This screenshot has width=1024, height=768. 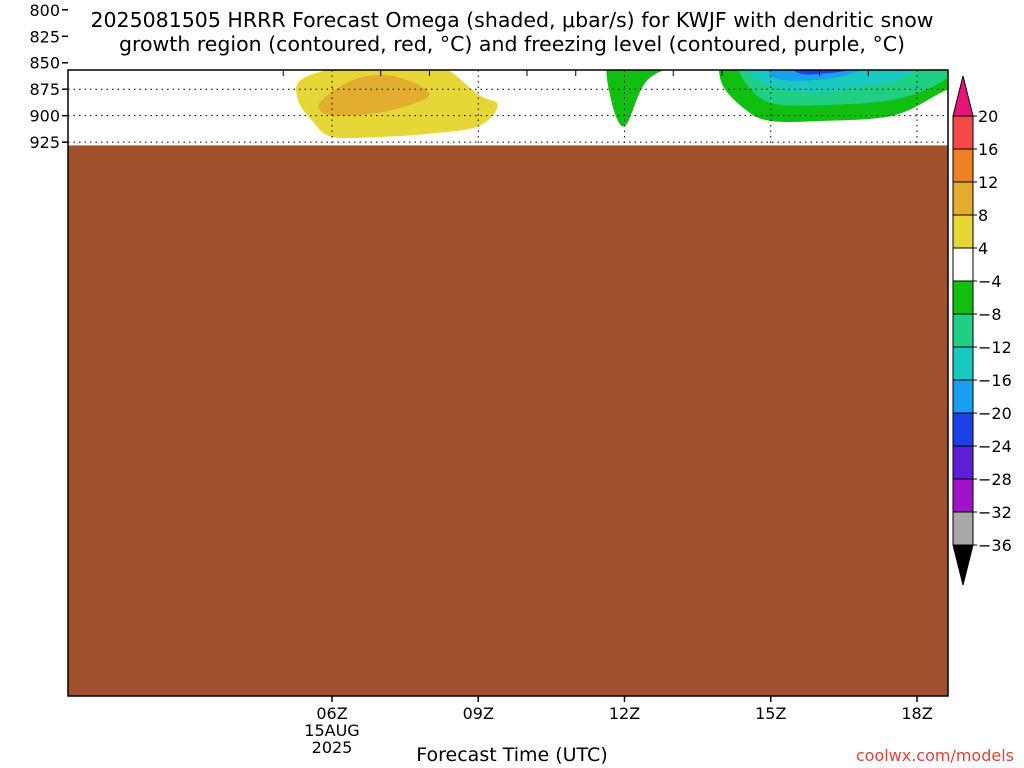 What do you see at coordinates (995, 380) in the screenshot?
I see `colorbar-label: −16` at bounding box center [995, 380].